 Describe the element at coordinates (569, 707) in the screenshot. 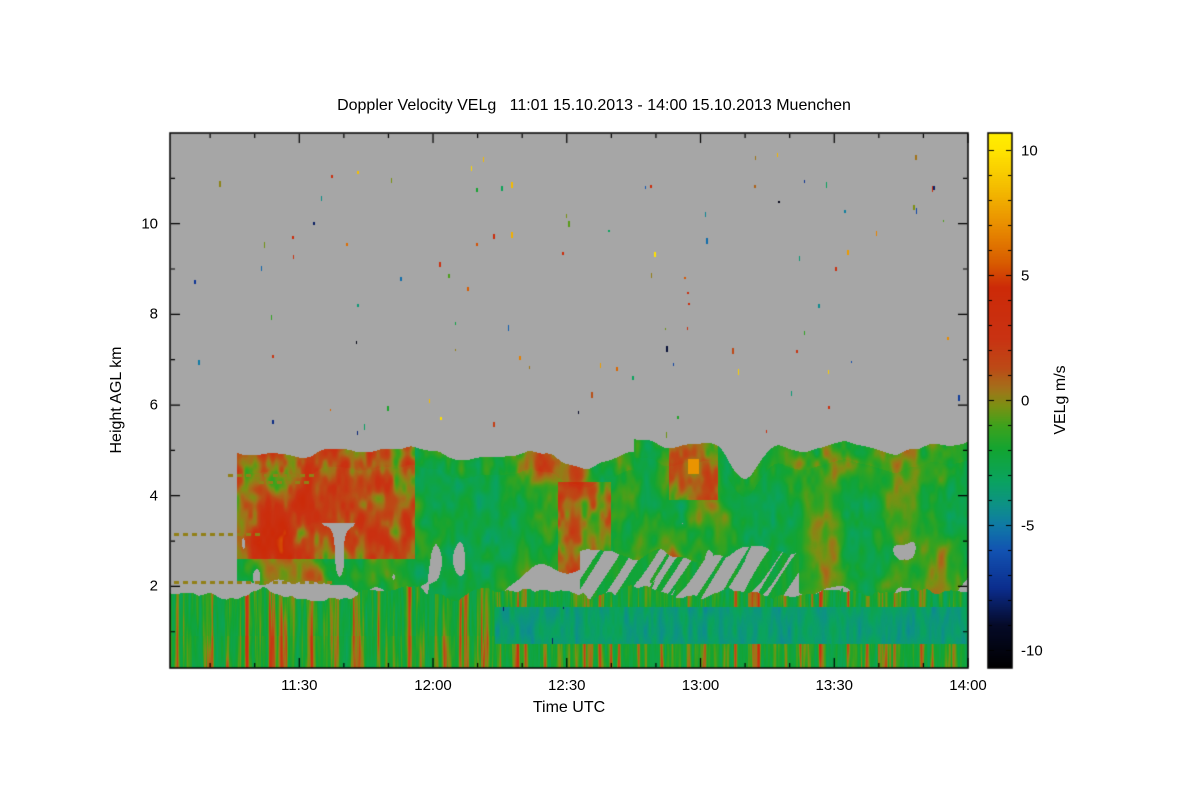

I see `x-axis-label: Time UTC` at that location.